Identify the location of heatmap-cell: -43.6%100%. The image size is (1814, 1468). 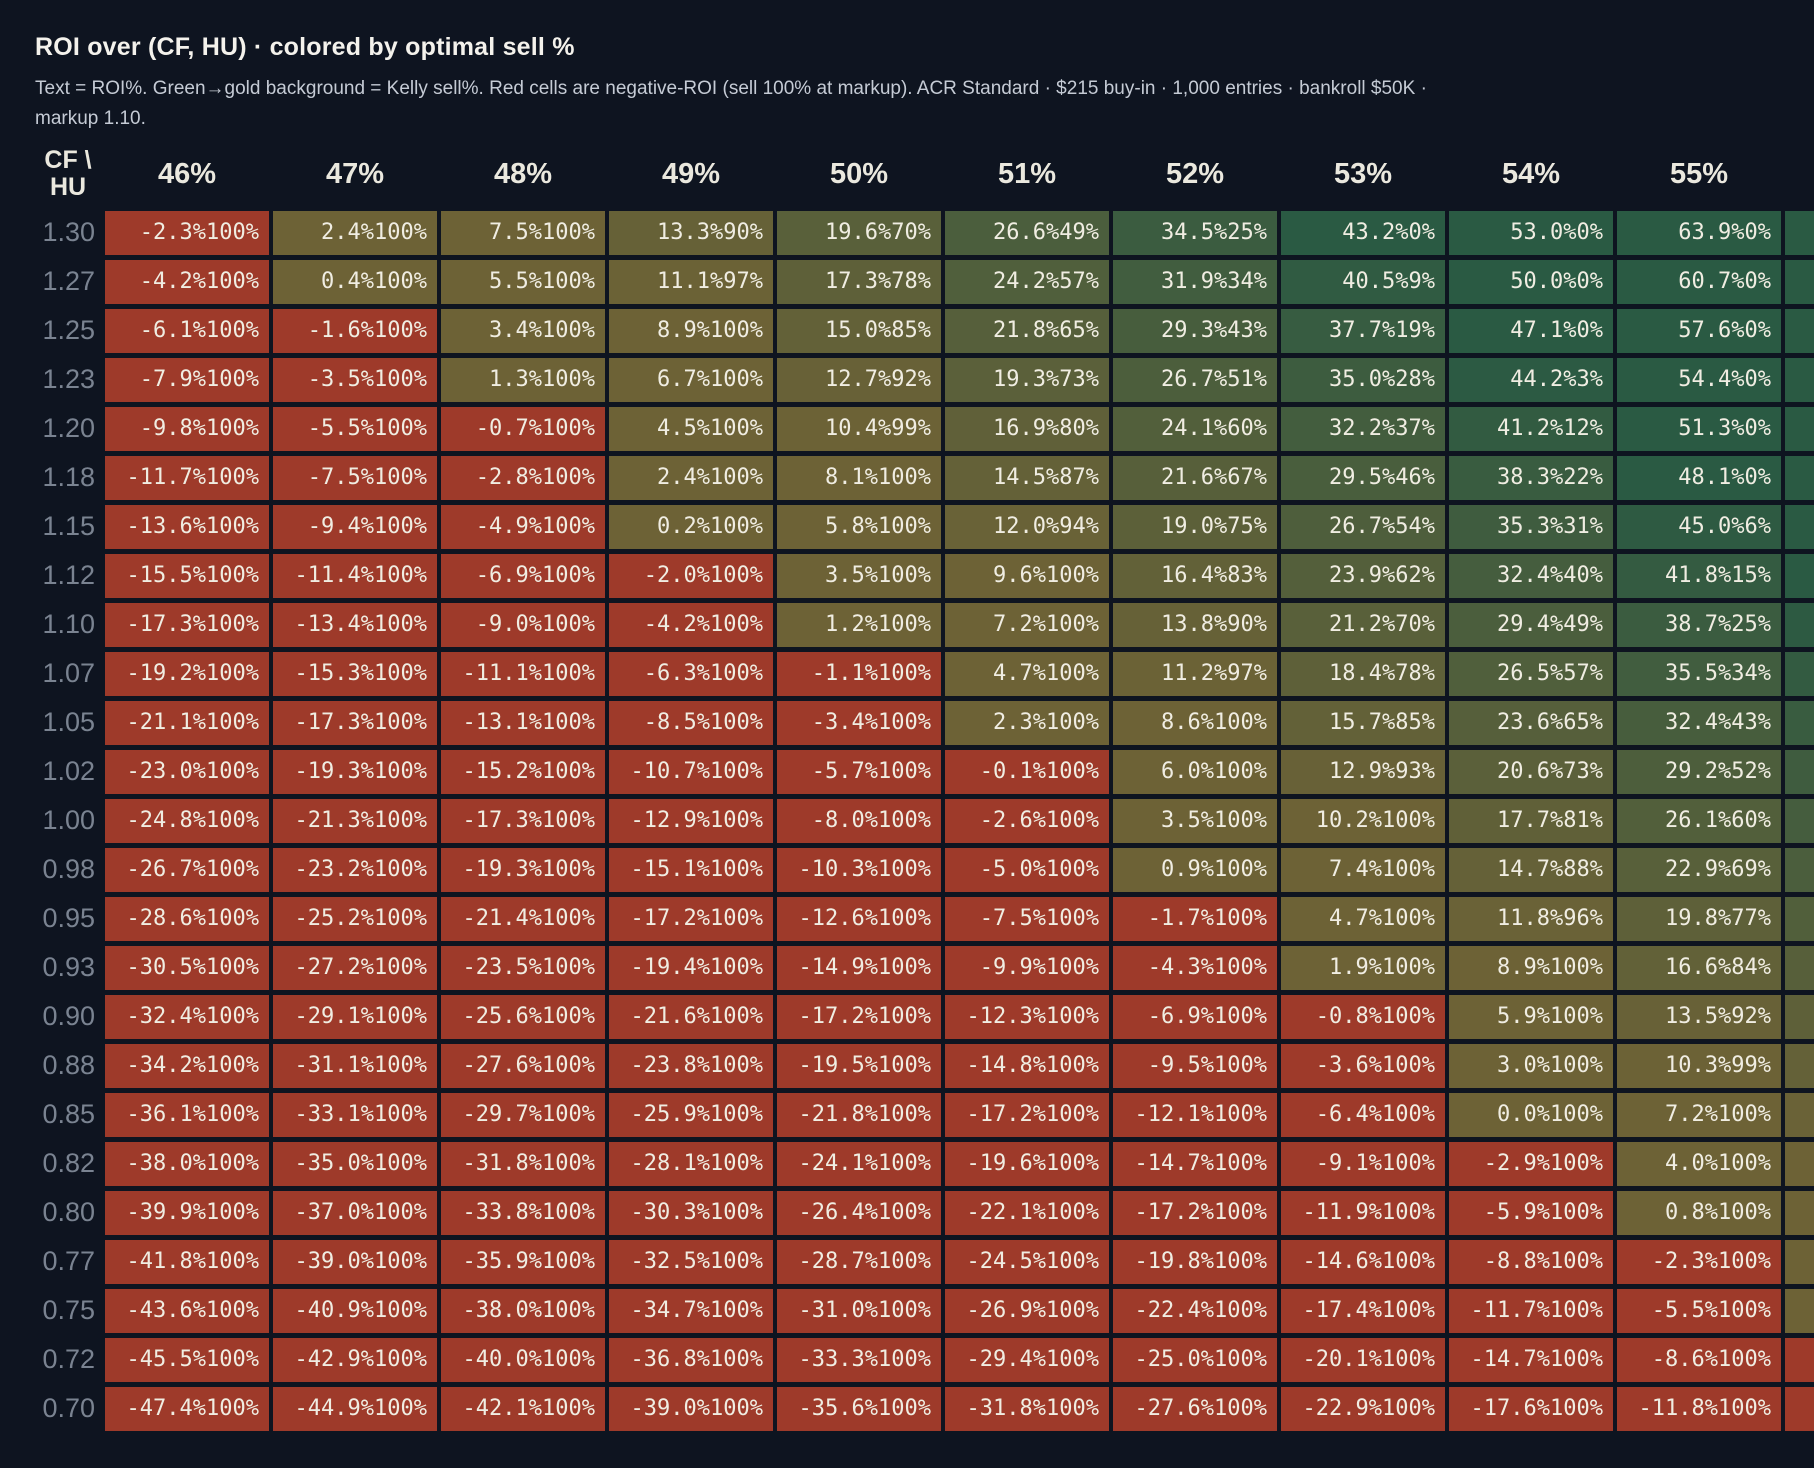
(187, 1310).